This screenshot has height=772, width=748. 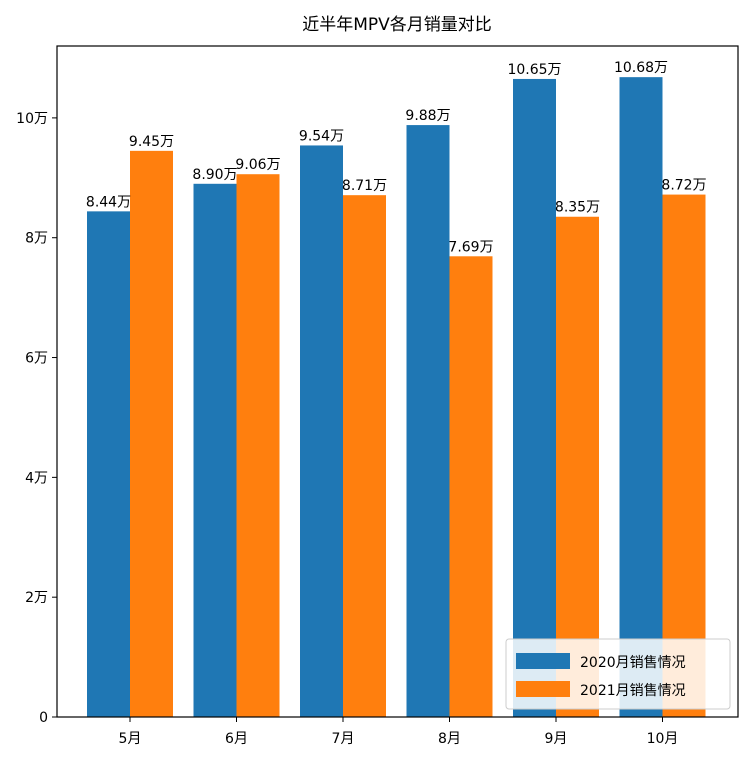 What do you see at coordinates (32, 119) in the screenshot?
I see `y-tick-label-6: 10万` at bounding box center [32, 119].